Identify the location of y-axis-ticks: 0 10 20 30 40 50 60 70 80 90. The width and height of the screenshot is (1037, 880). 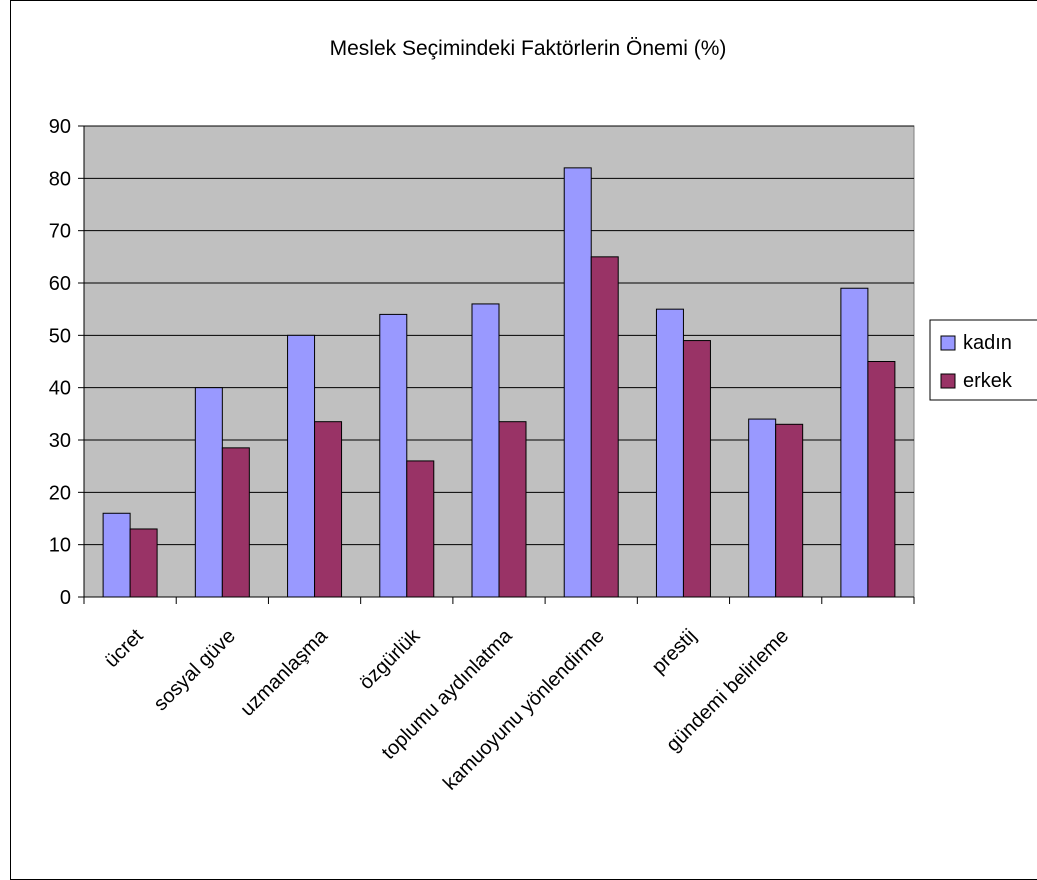
(66, 362).